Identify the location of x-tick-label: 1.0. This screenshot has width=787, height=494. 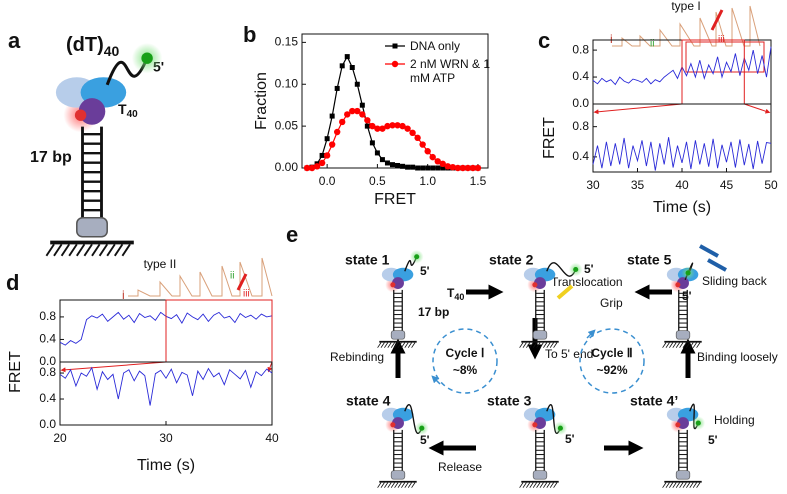
(427, 181).